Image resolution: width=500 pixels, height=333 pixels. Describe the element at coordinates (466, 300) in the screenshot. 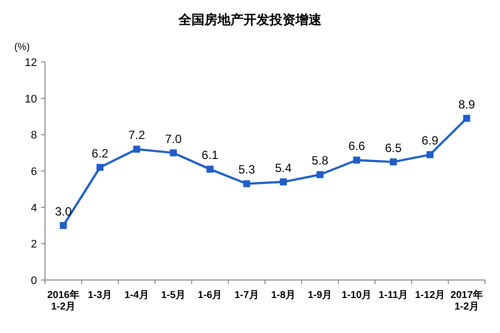

I see `x-tick-label: 2017年 1-2月` at that location.